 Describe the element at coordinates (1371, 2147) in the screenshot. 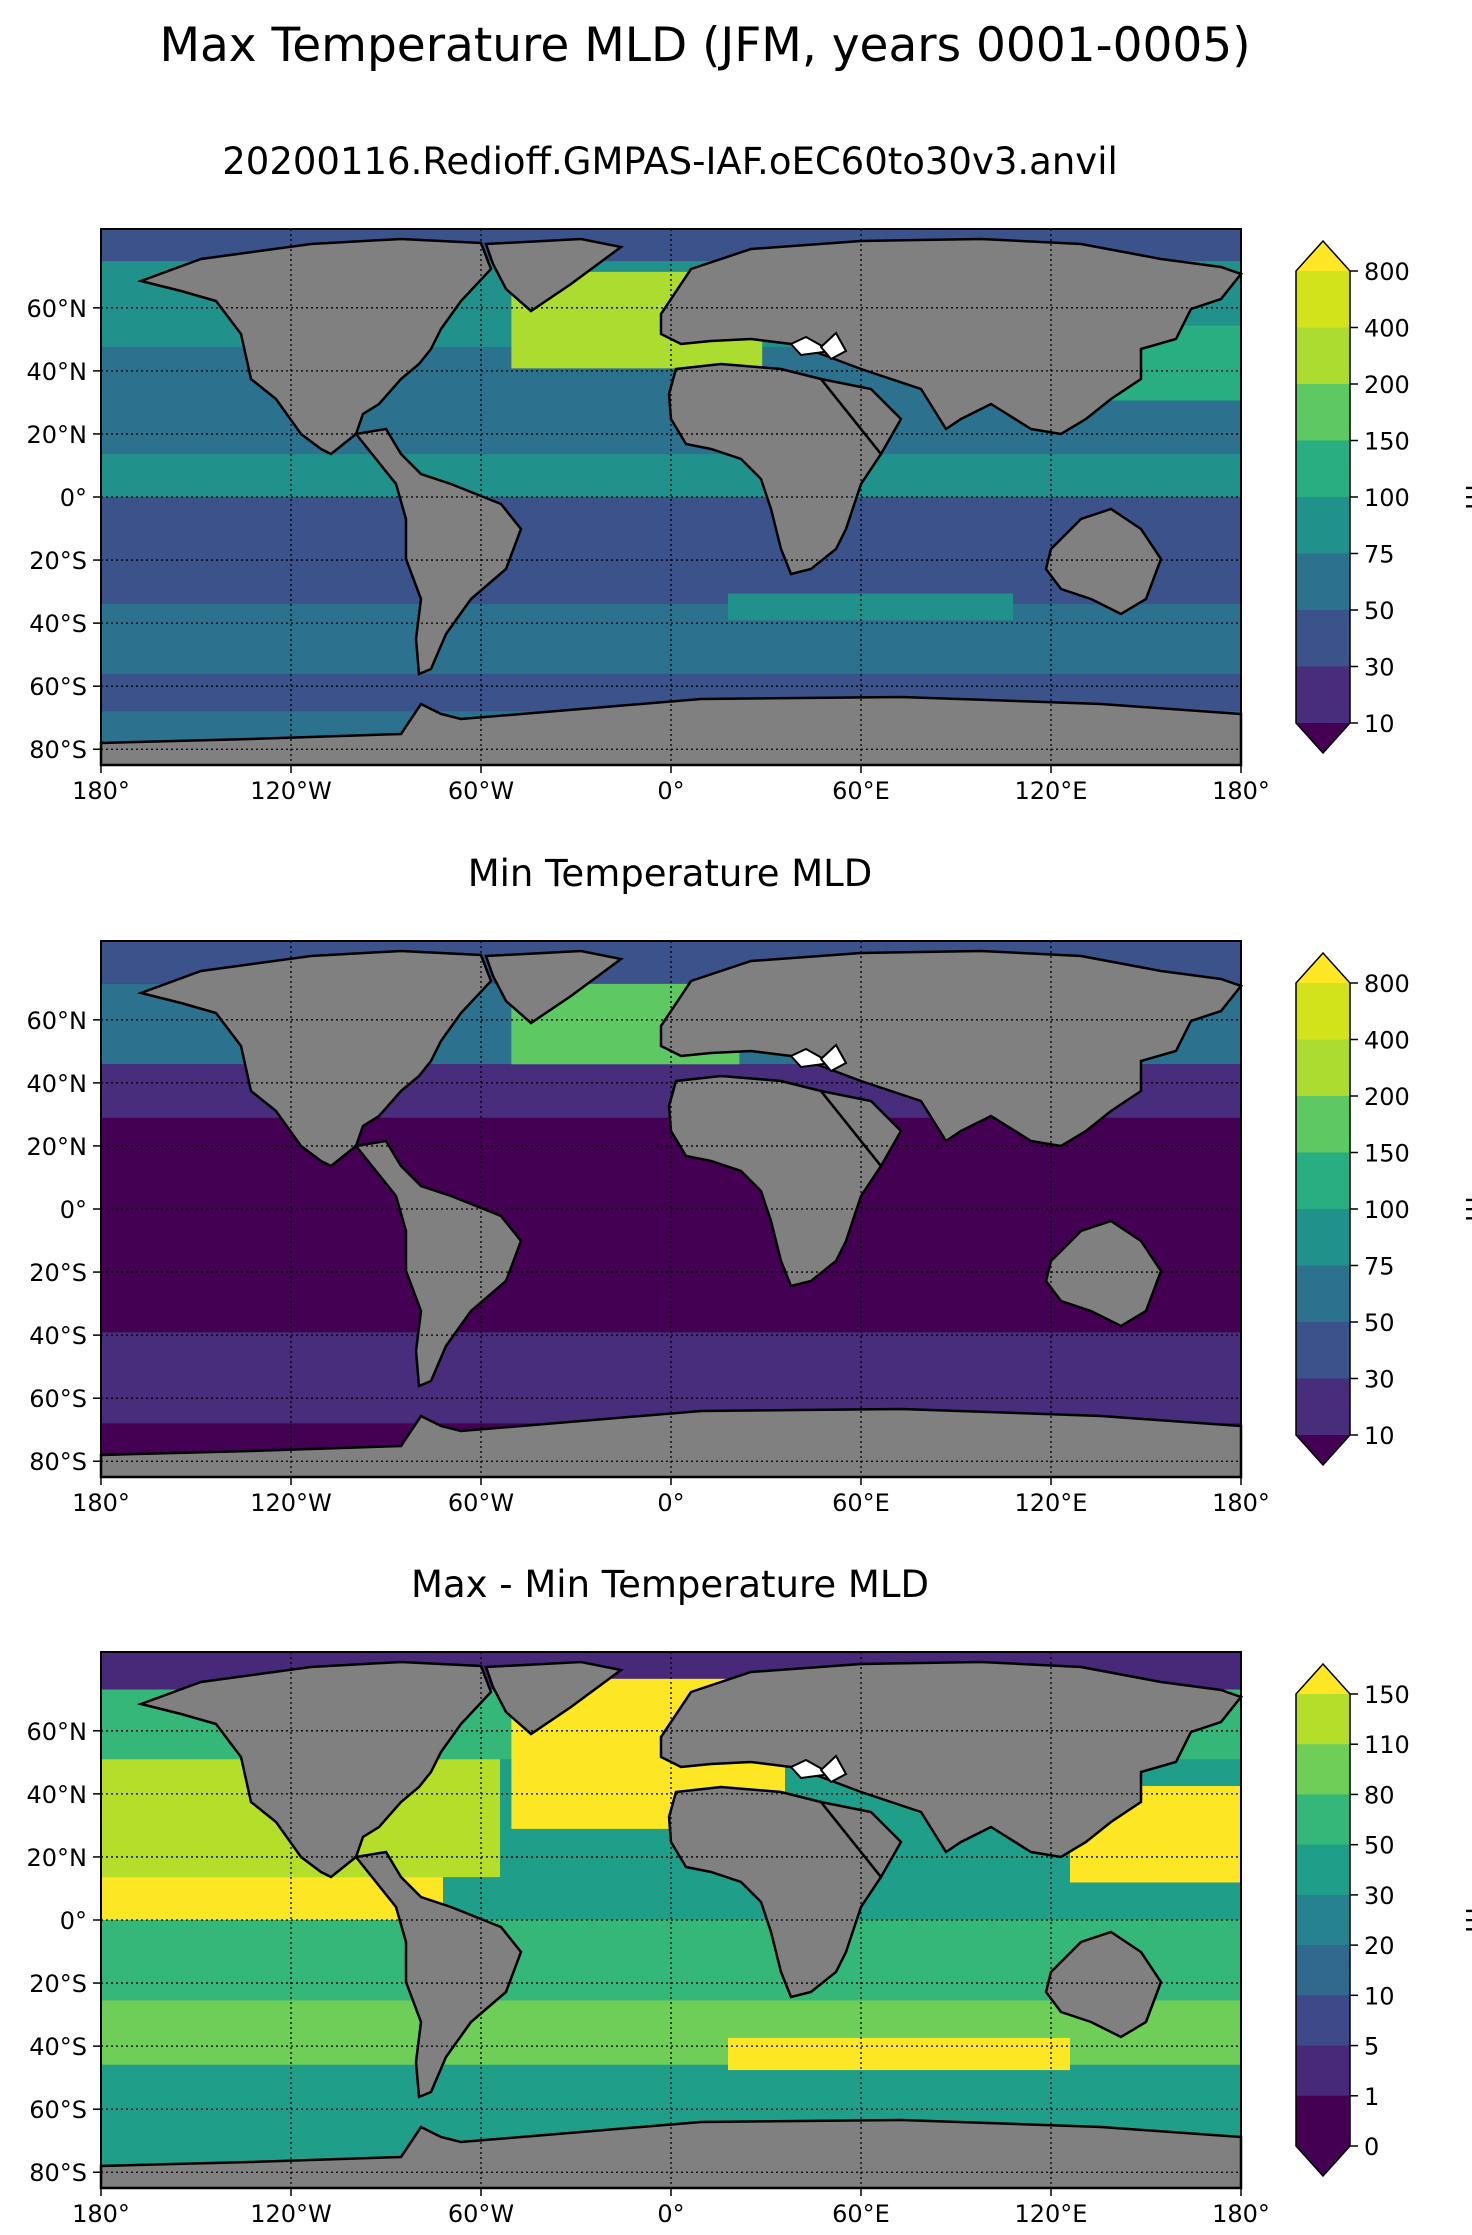

I see `colorbar-tick-label: 0` at that location.